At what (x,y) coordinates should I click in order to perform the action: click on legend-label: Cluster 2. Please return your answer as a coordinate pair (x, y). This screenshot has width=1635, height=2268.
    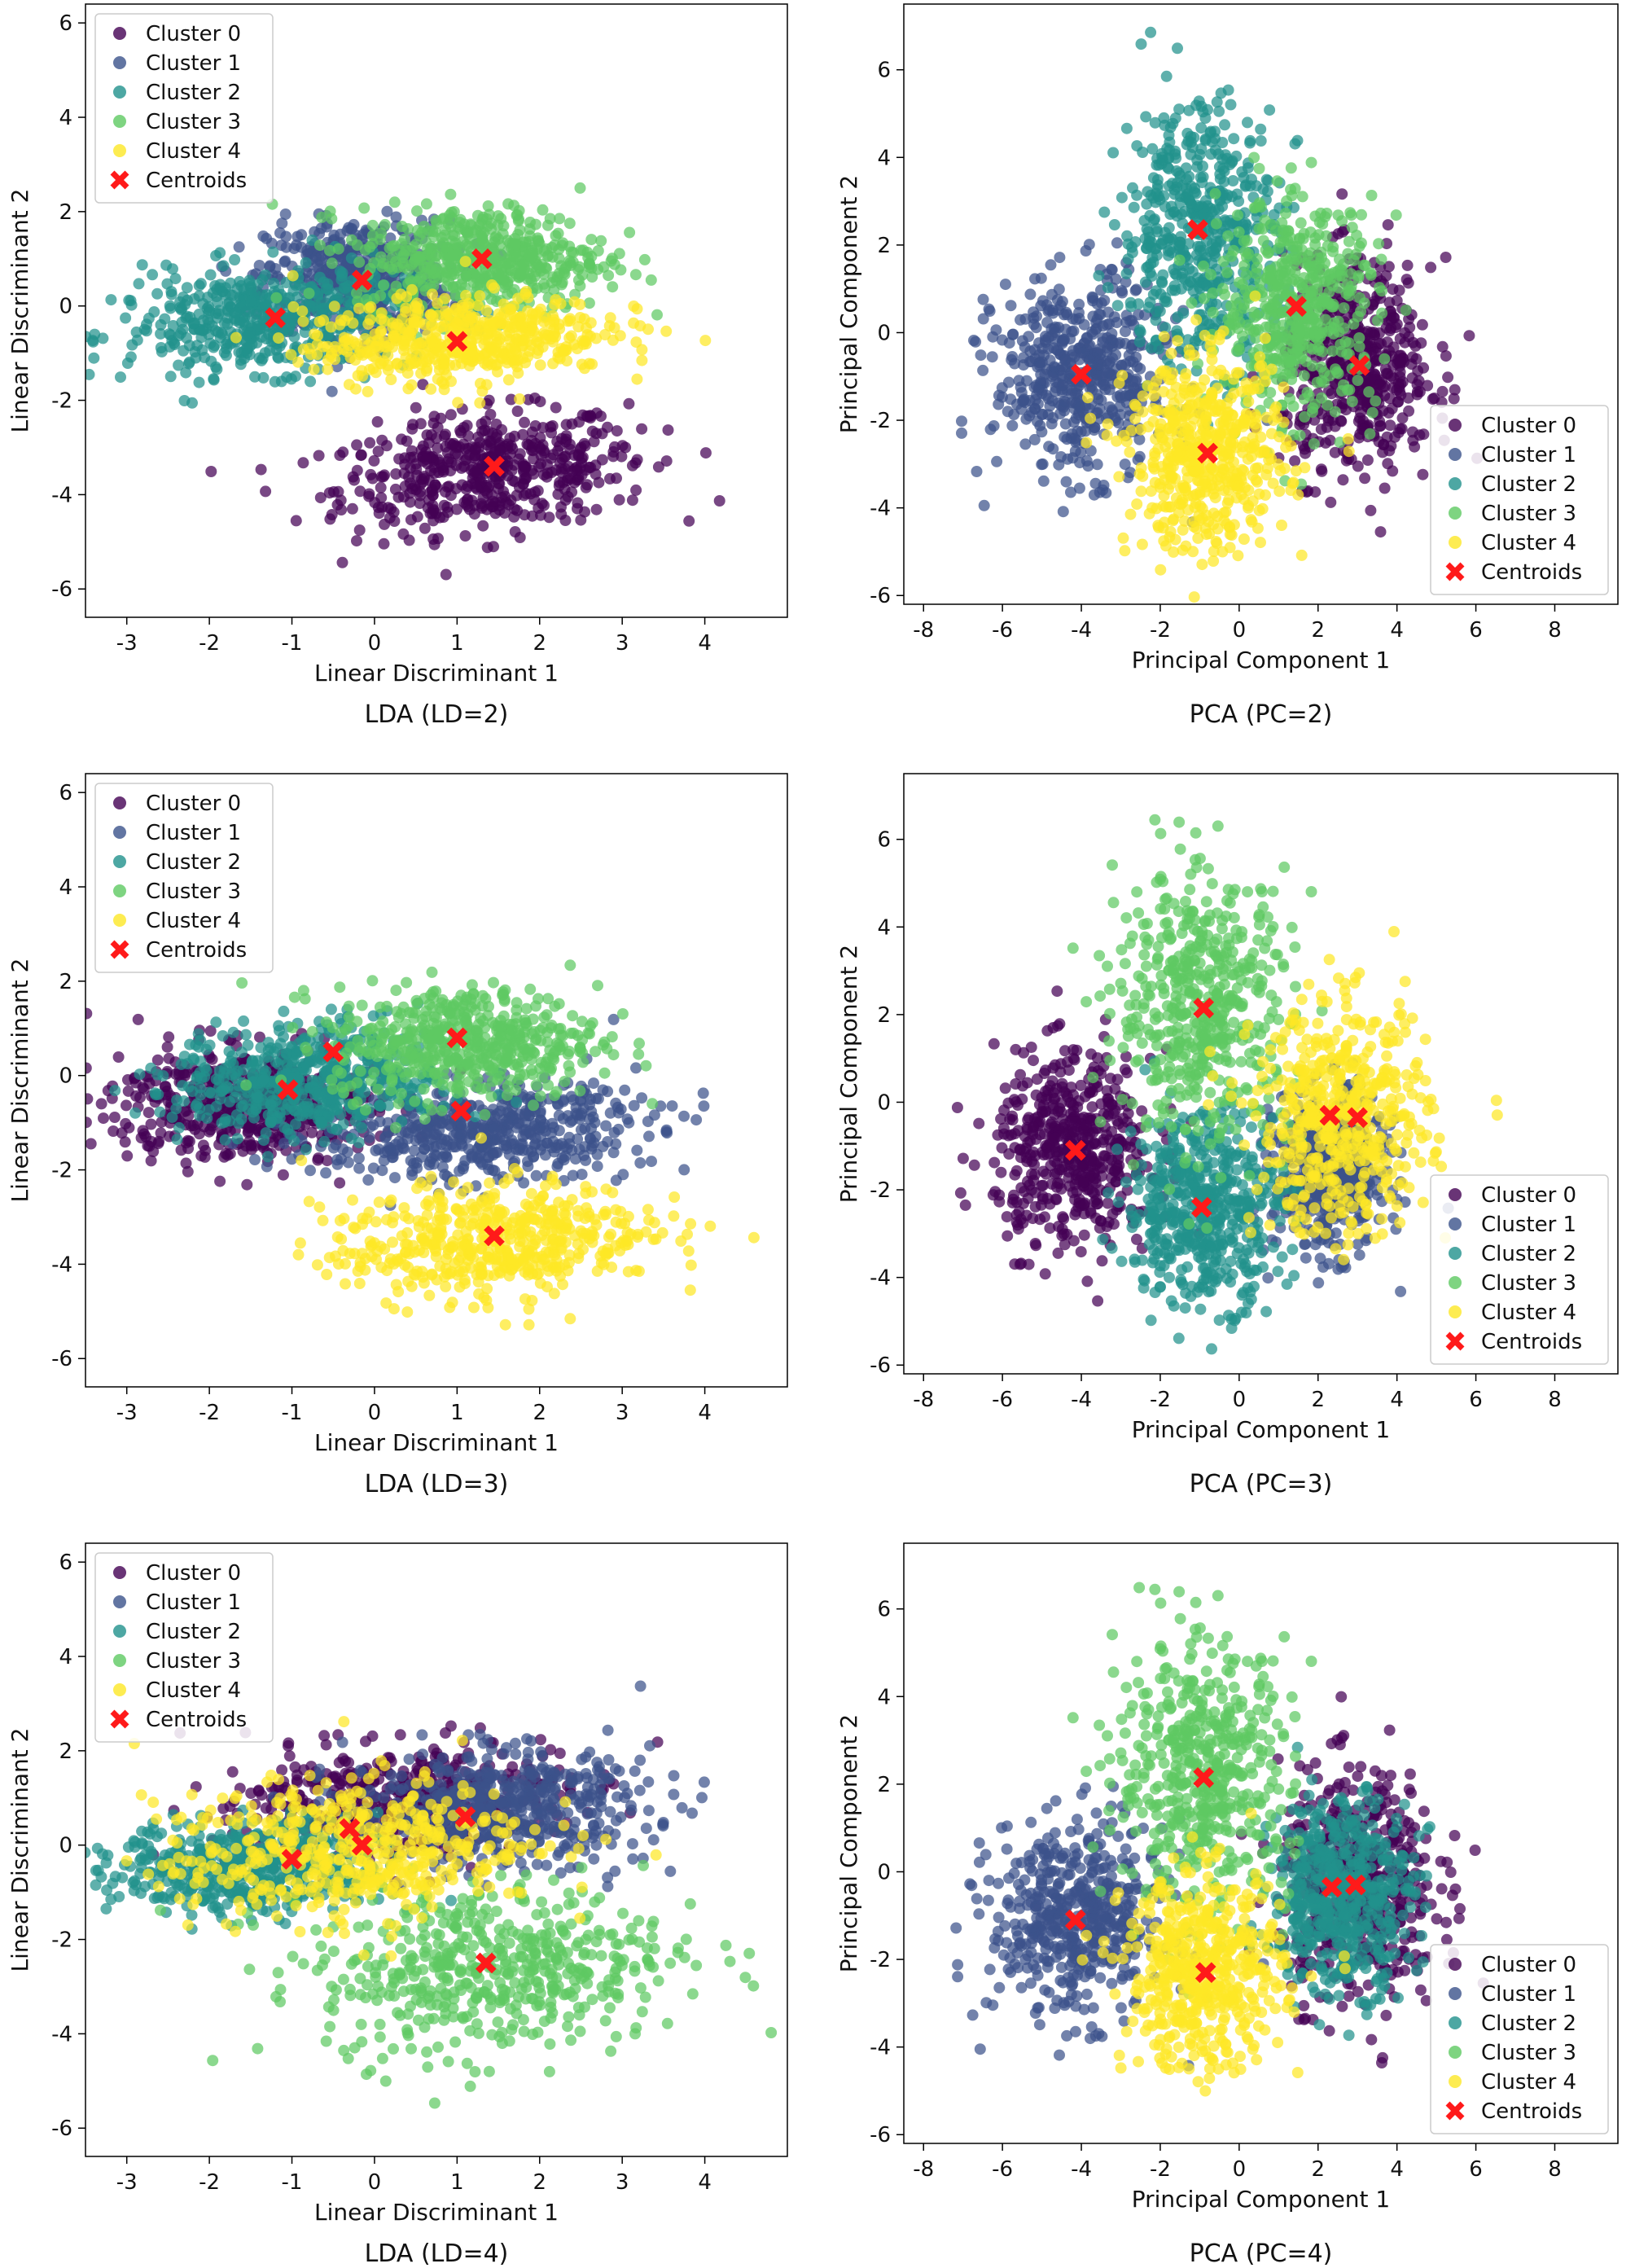
    Looking at the image, I should click on (194, 93).